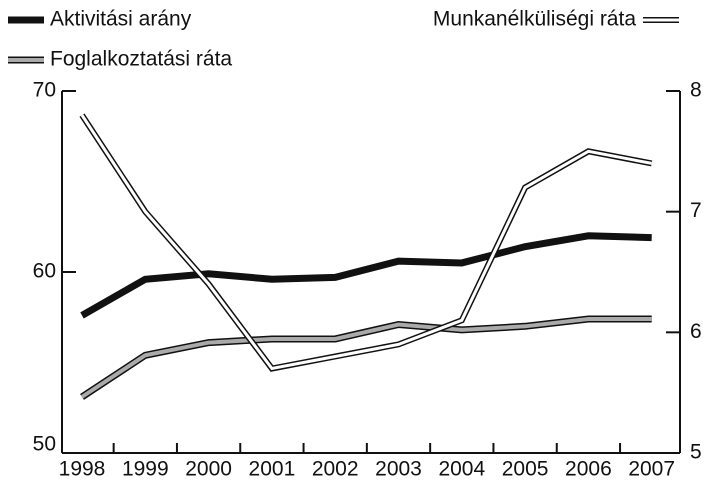 The image size is (709, 485). What do you see at coordinates (534, 19) in the screenshot?
I see `legend-label: Munkanélküliségi ráta` at bounding box center [534, 19].